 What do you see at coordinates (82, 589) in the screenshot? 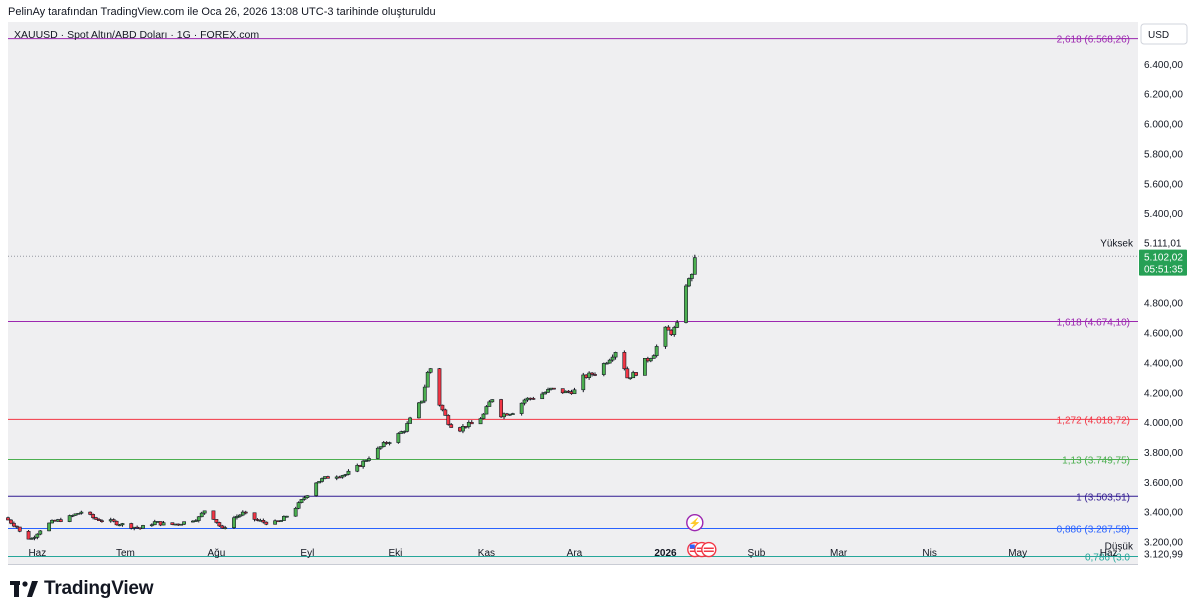
I see `tradingview-logo: TradingView` at bounding box center [82, 589].